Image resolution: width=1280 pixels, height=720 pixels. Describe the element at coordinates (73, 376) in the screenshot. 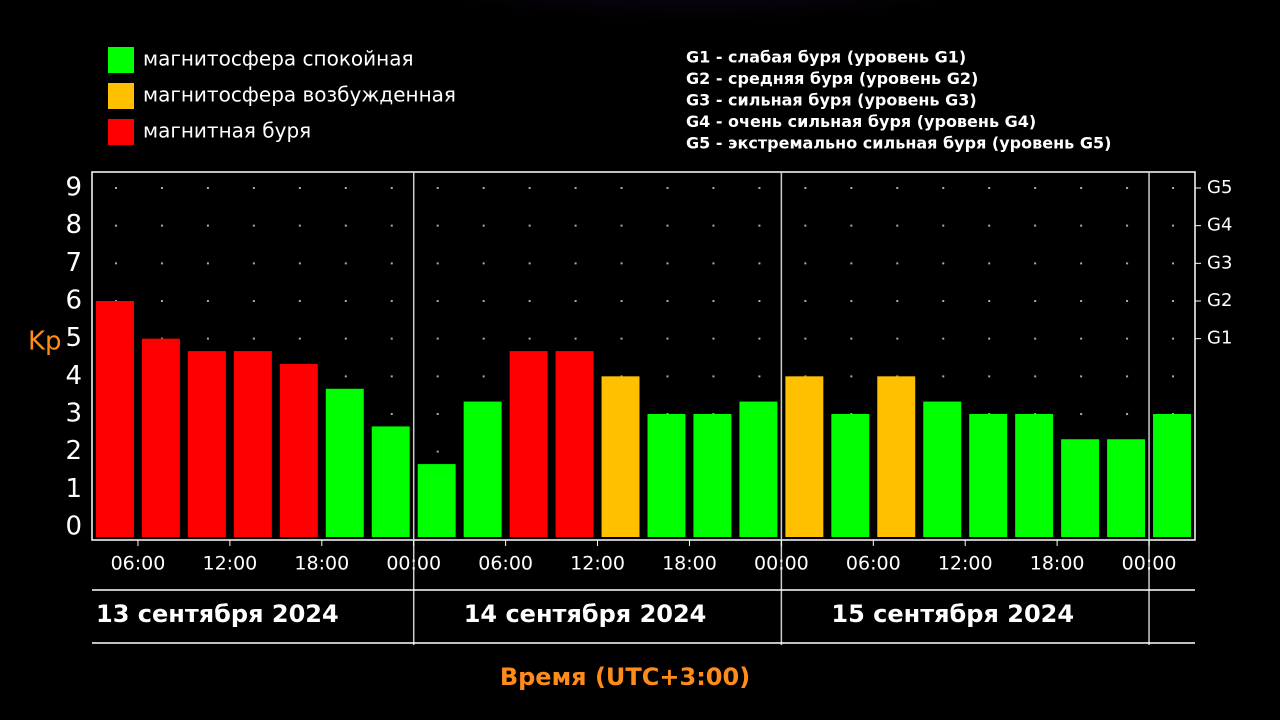

I see `y-tick-label: 4` at that location.